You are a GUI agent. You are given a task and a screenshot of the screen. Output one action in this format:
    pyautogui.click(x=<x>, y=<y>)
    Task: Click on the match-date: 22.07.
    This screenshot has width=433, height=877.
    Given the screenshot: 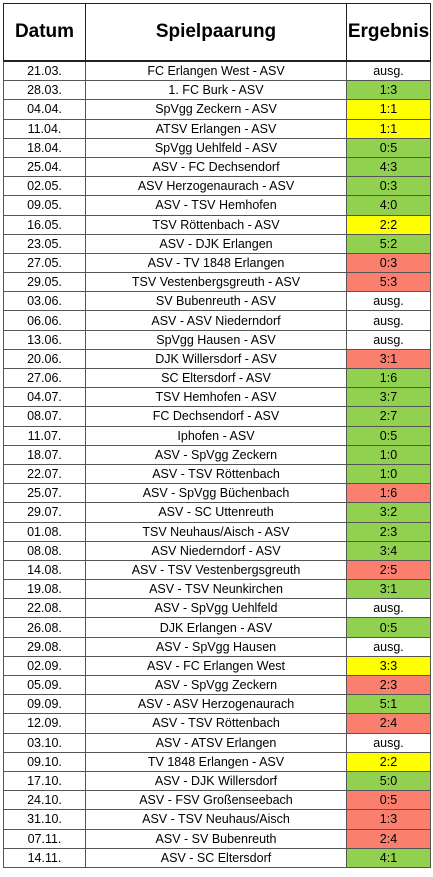 What is the action you would take?
    pyautogui.click(x=44, y=474)
    